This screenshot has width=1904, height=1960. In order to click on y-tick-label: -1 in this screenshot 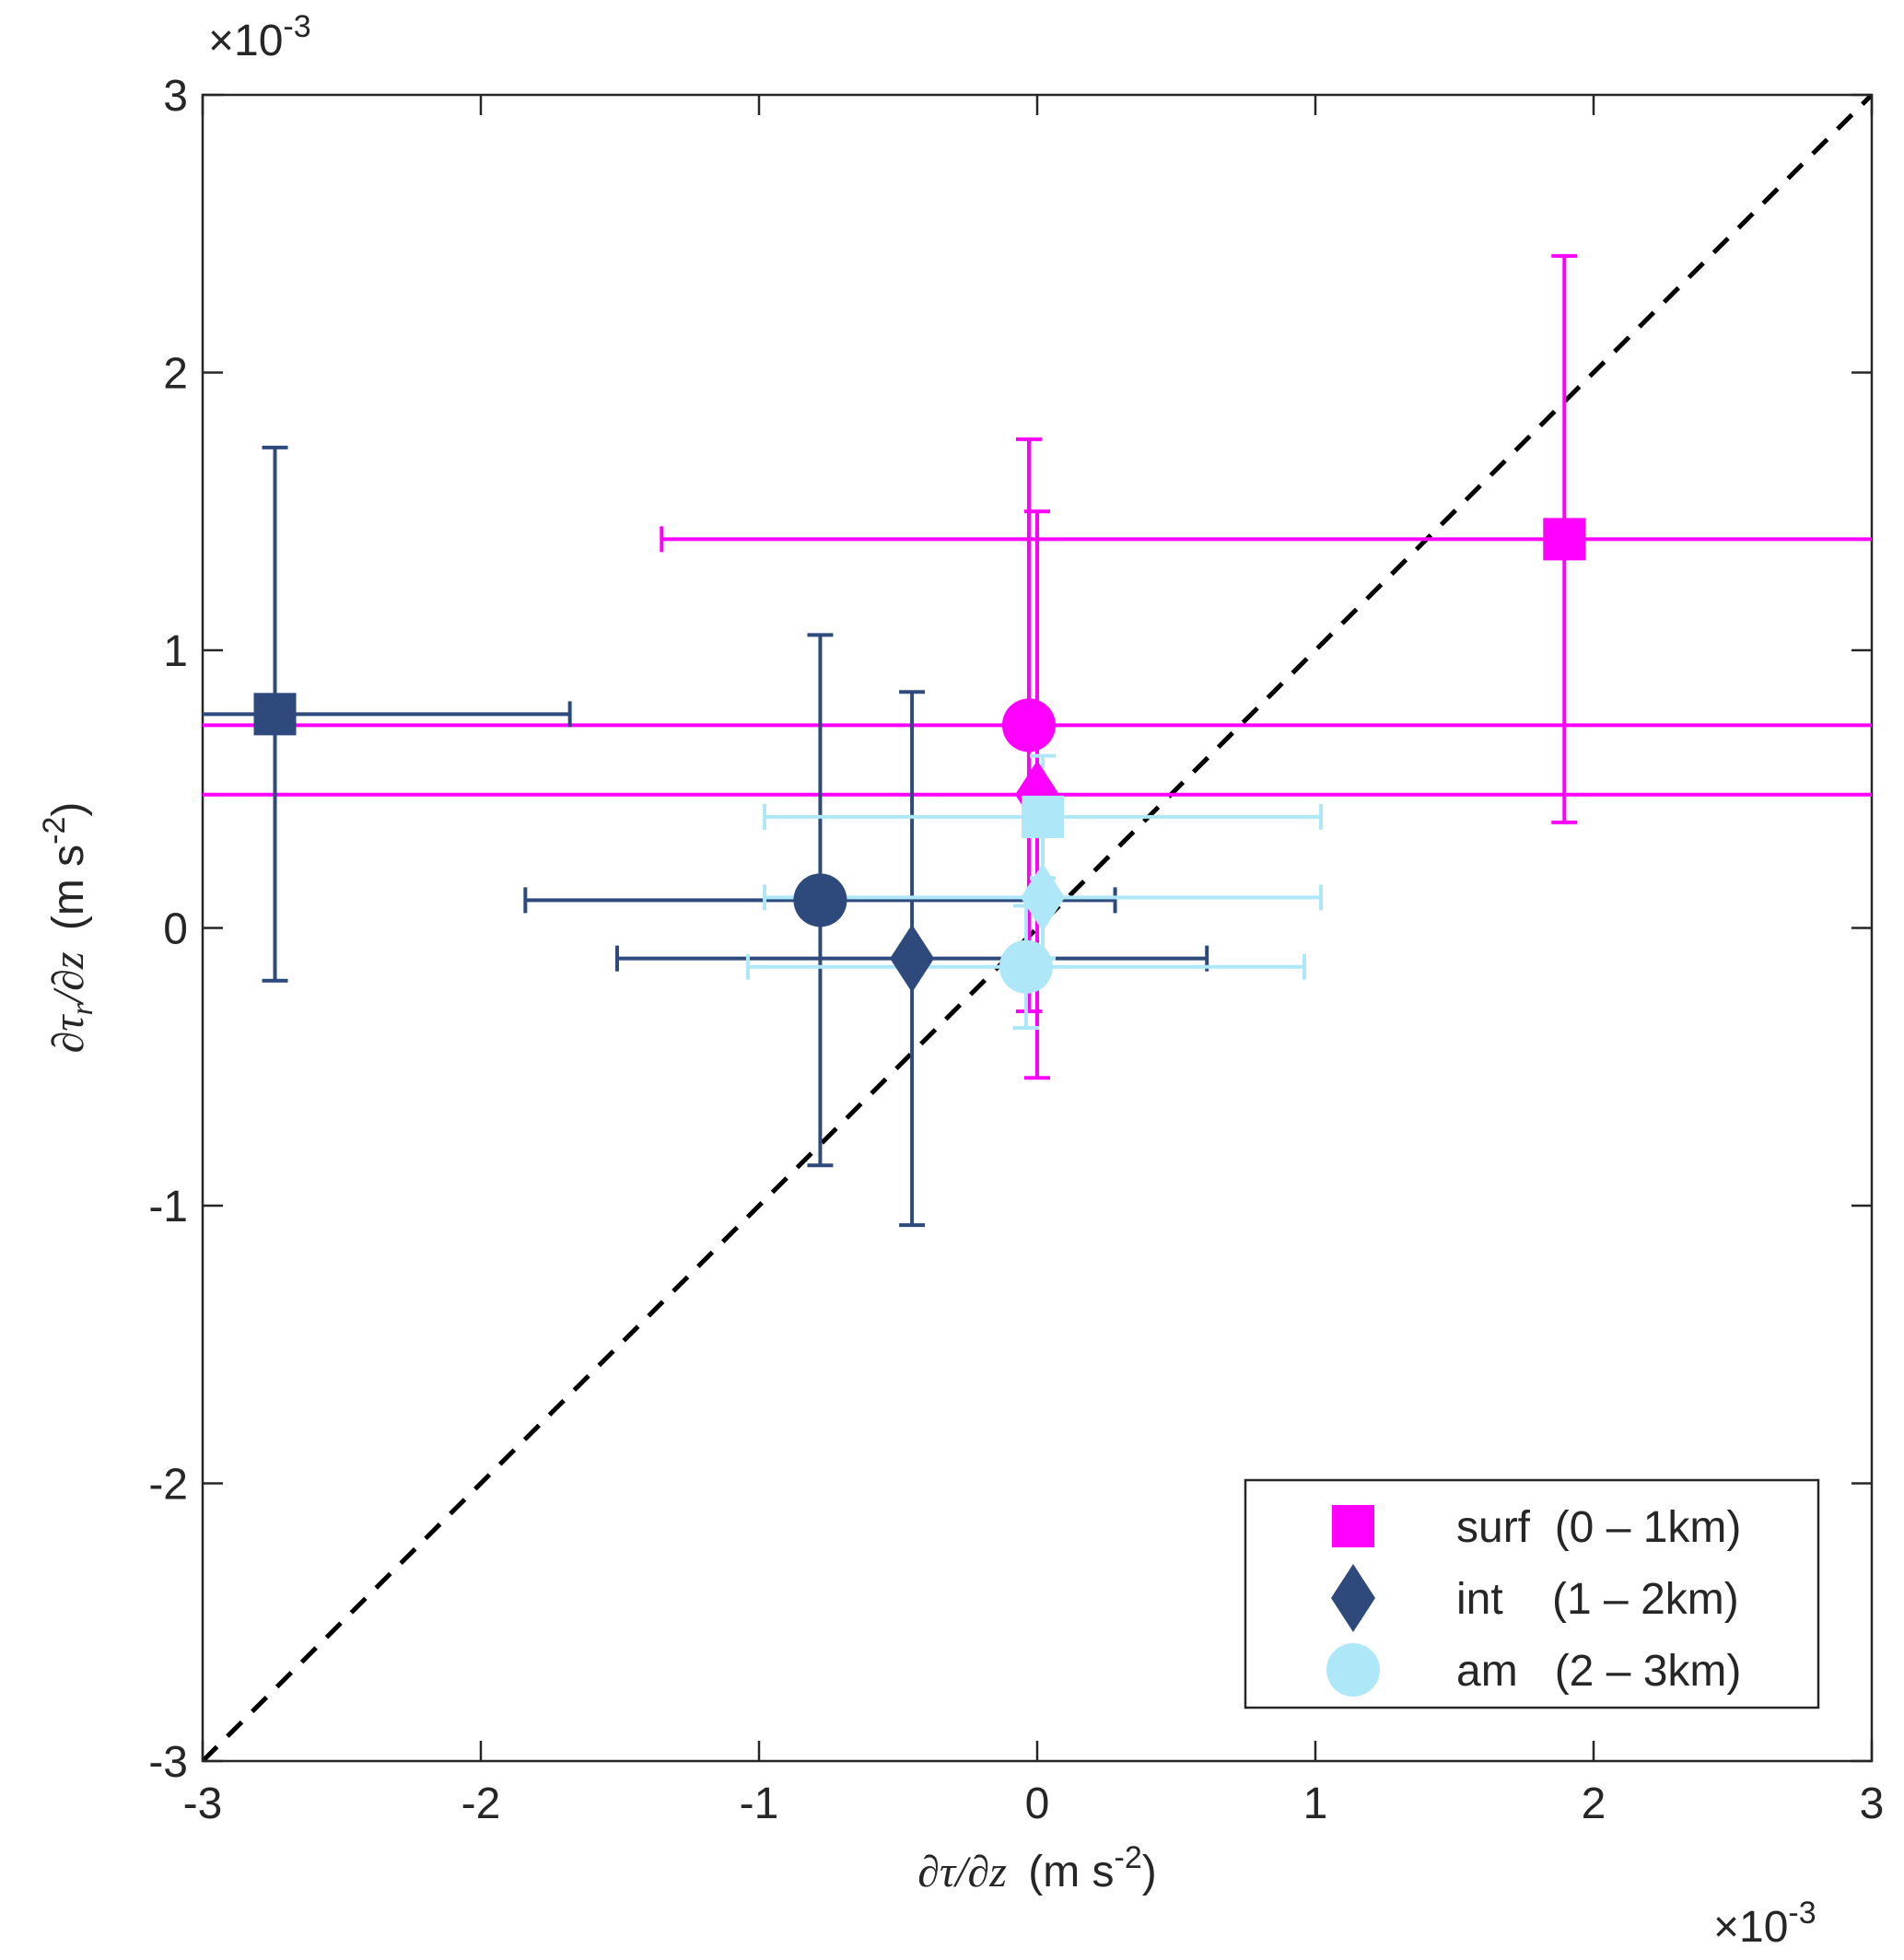, I will do `click(168, 1207)`.